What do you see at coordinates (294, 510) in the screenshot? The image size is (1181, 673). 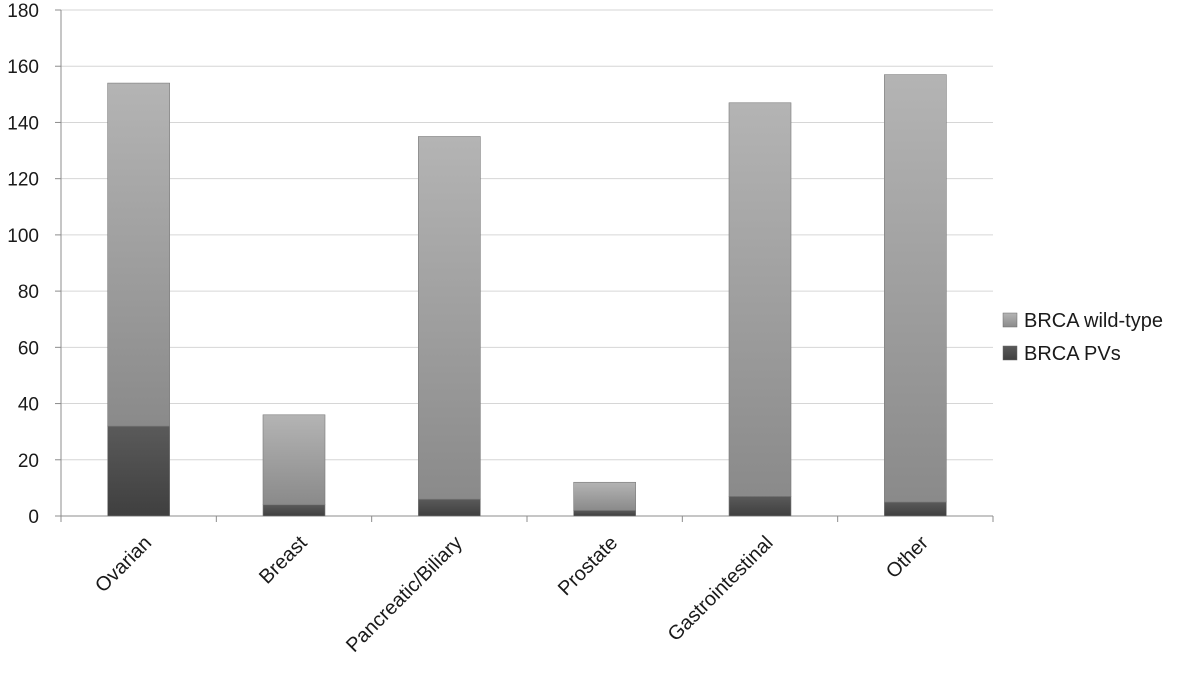 I see `bar-brca-pvs-breast` at bounding box center [294, 510].